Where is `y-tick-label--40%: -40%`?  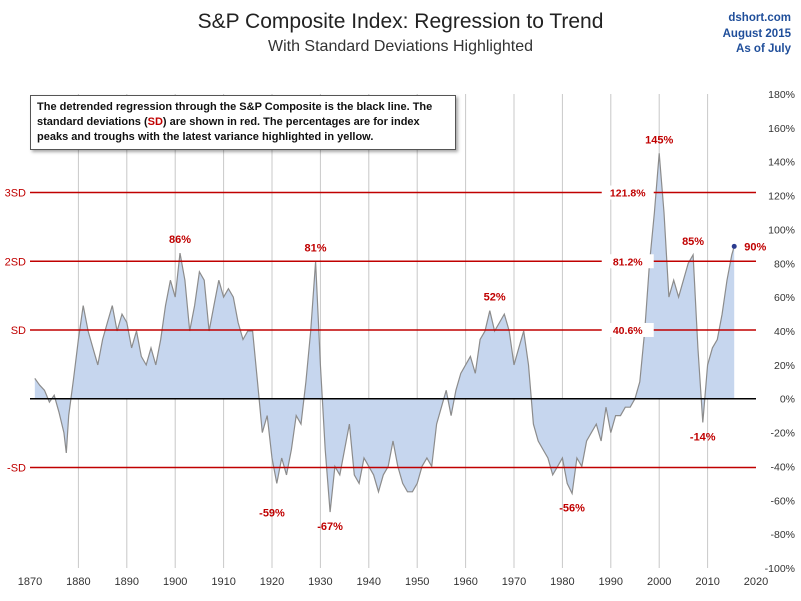
y-tick-label--40%: -40% is located at coordinates (782, 467).